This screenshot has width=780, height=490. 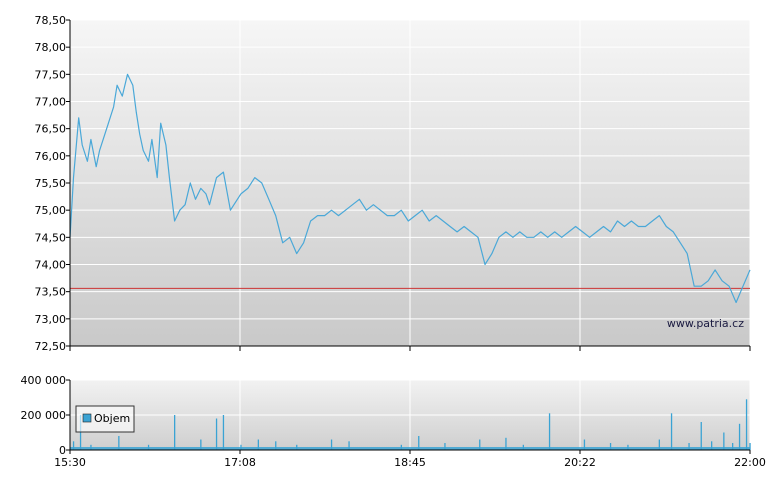 What do you see at coordinates (51, 346) in the screenshot?
I see `price-y-tick-label: 72,50` at bounding box center [51, 346].